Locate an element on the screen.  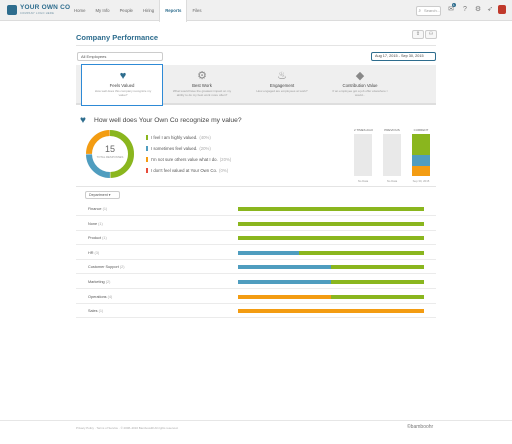
gear-icon: ⚙ is located at coordinates (478, 9).